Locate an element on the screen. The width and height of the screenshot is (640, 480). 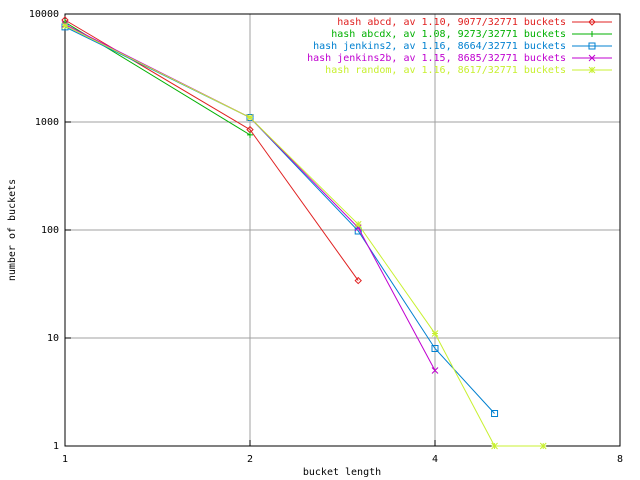
x-tick-label: 8 is located at coordinates (620, 459).